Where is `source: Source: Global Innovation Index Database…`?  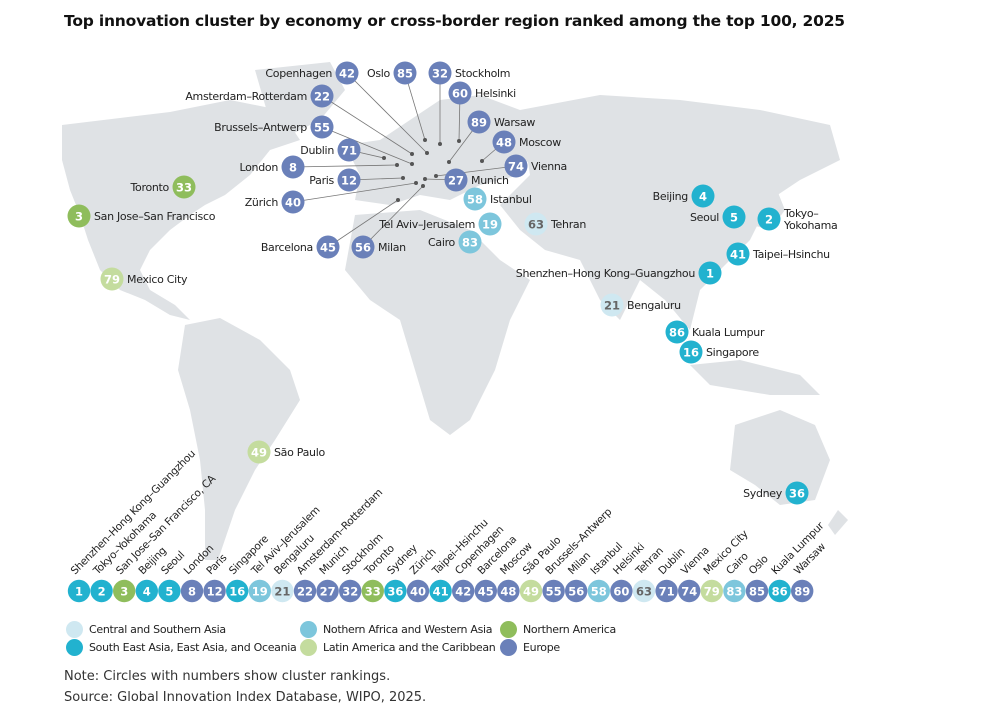
source: Source: Global Innovation Index Database… is located at coordinates (245, 697).